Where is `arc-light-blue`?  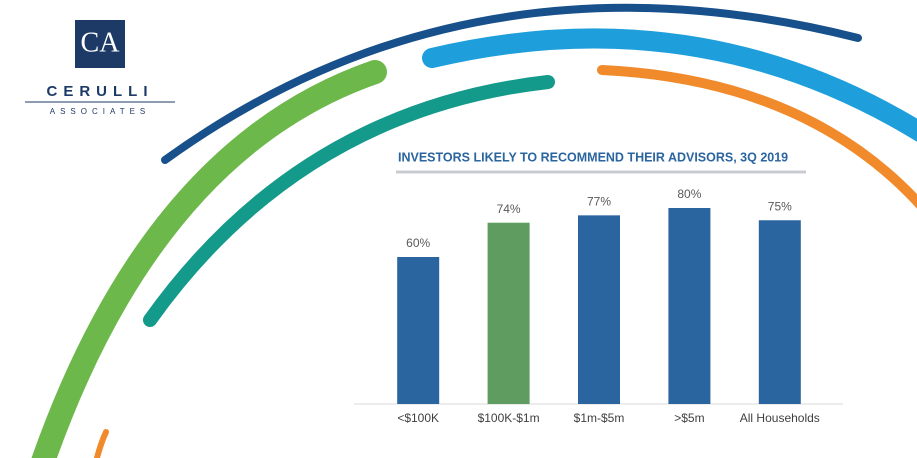 arc-light-blue is located at coordinates (669, 85).